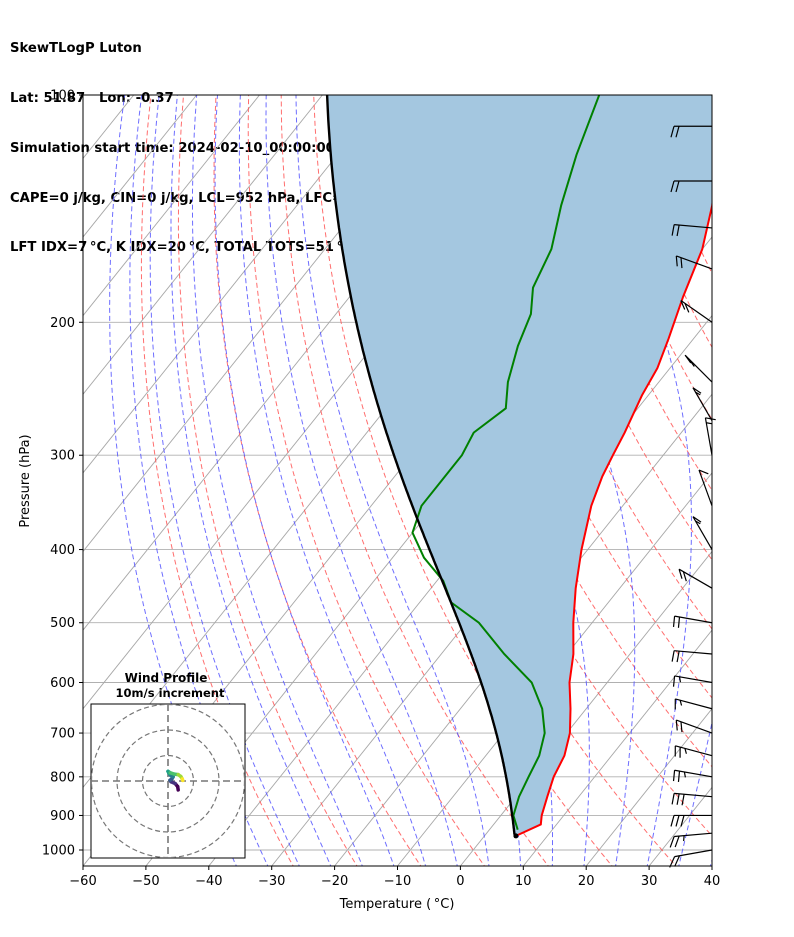  I want to click on hodograph-title: Wind Profile, so click(166, 678).